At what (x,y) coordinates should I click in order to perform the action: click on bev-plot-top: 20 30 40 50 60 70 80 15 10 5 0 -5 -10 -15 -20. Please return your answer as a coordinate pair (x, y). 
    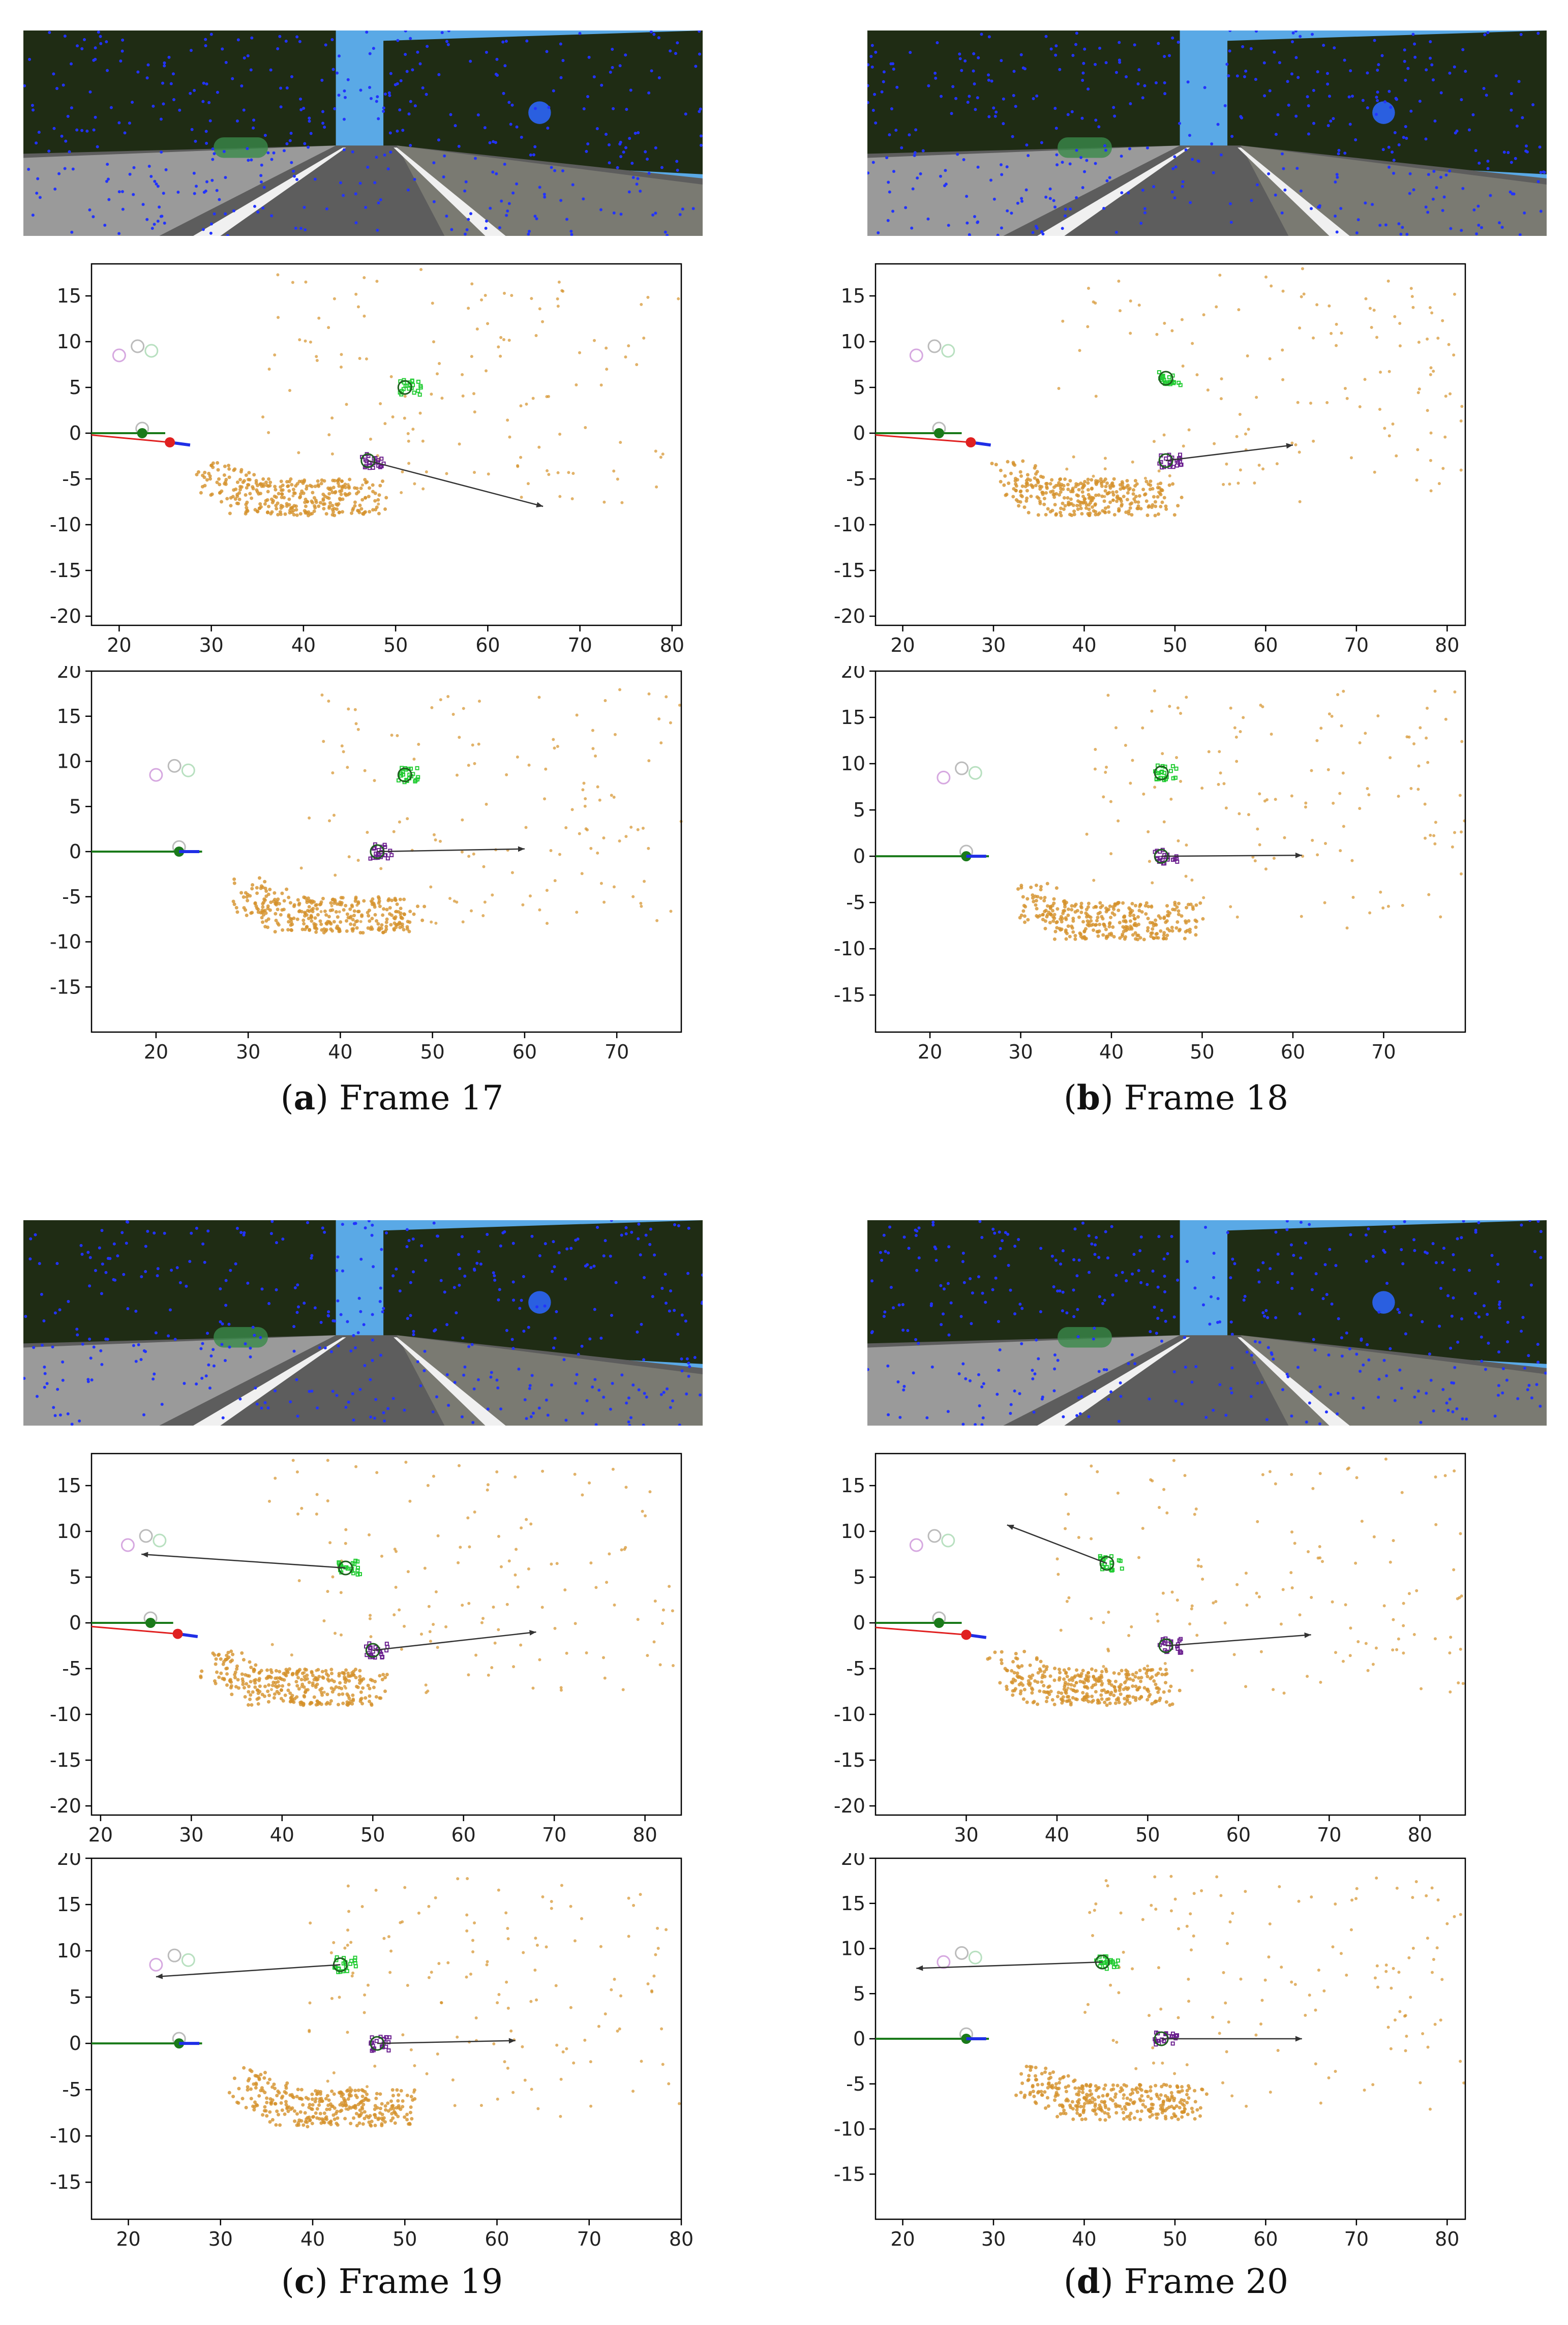
    Looking at the image, I should click on (392, 461).